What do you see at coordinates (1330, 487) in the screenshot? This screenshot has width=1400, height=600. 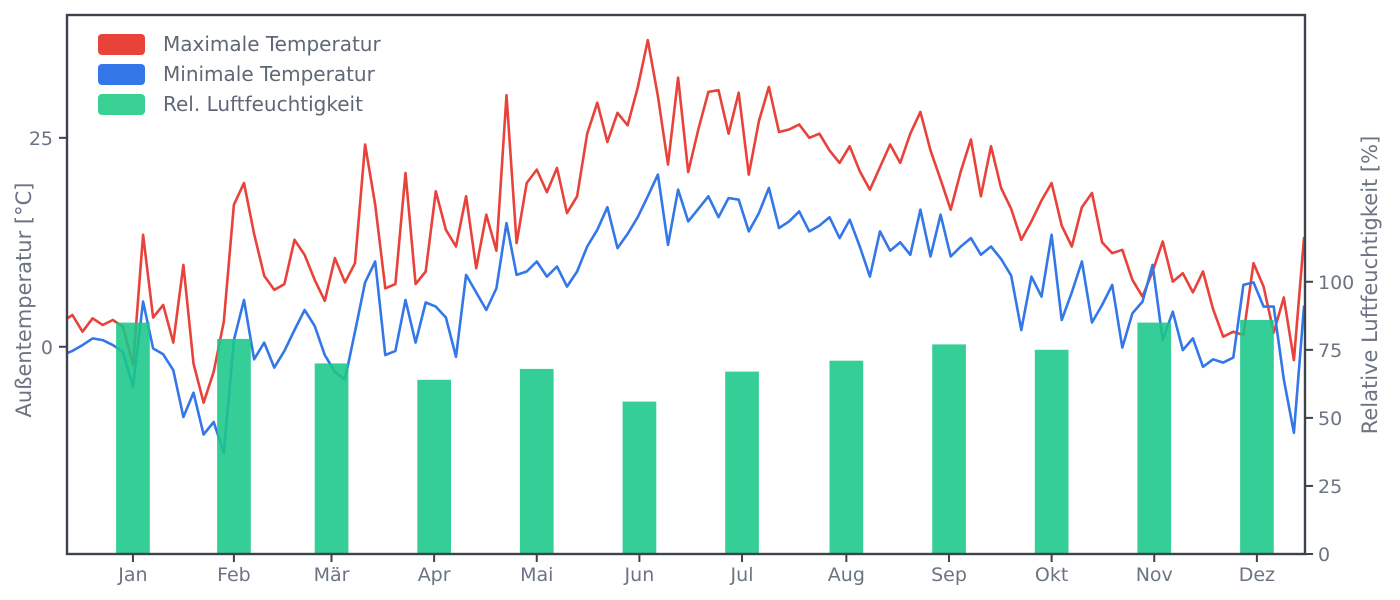 I see `right-tick-label-25: 25` at bounding box center [1330, 487].